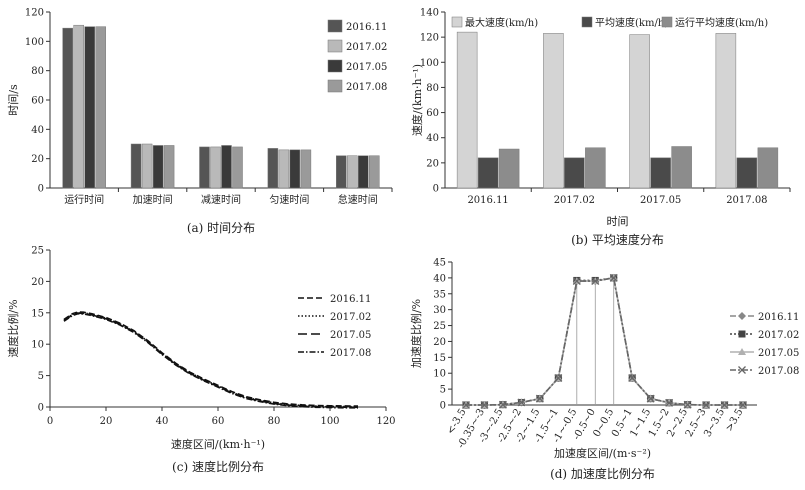 Image resolution: width=805 pixels, height=490 pixels. Describe the element at coordinates (50, 421) in the screenshot. I see `x-tick-label: 0` at that location.